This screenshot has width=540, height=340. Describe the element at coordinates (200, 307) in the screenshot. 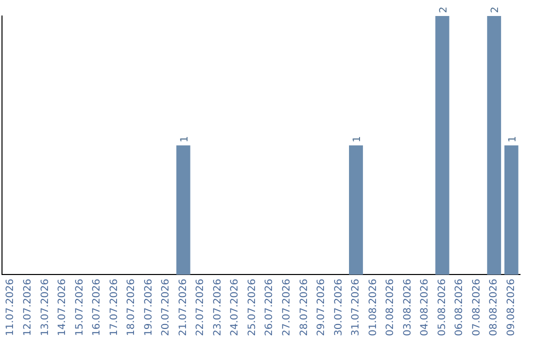

I see `x-tick-label: 22.07.2026` at that location.